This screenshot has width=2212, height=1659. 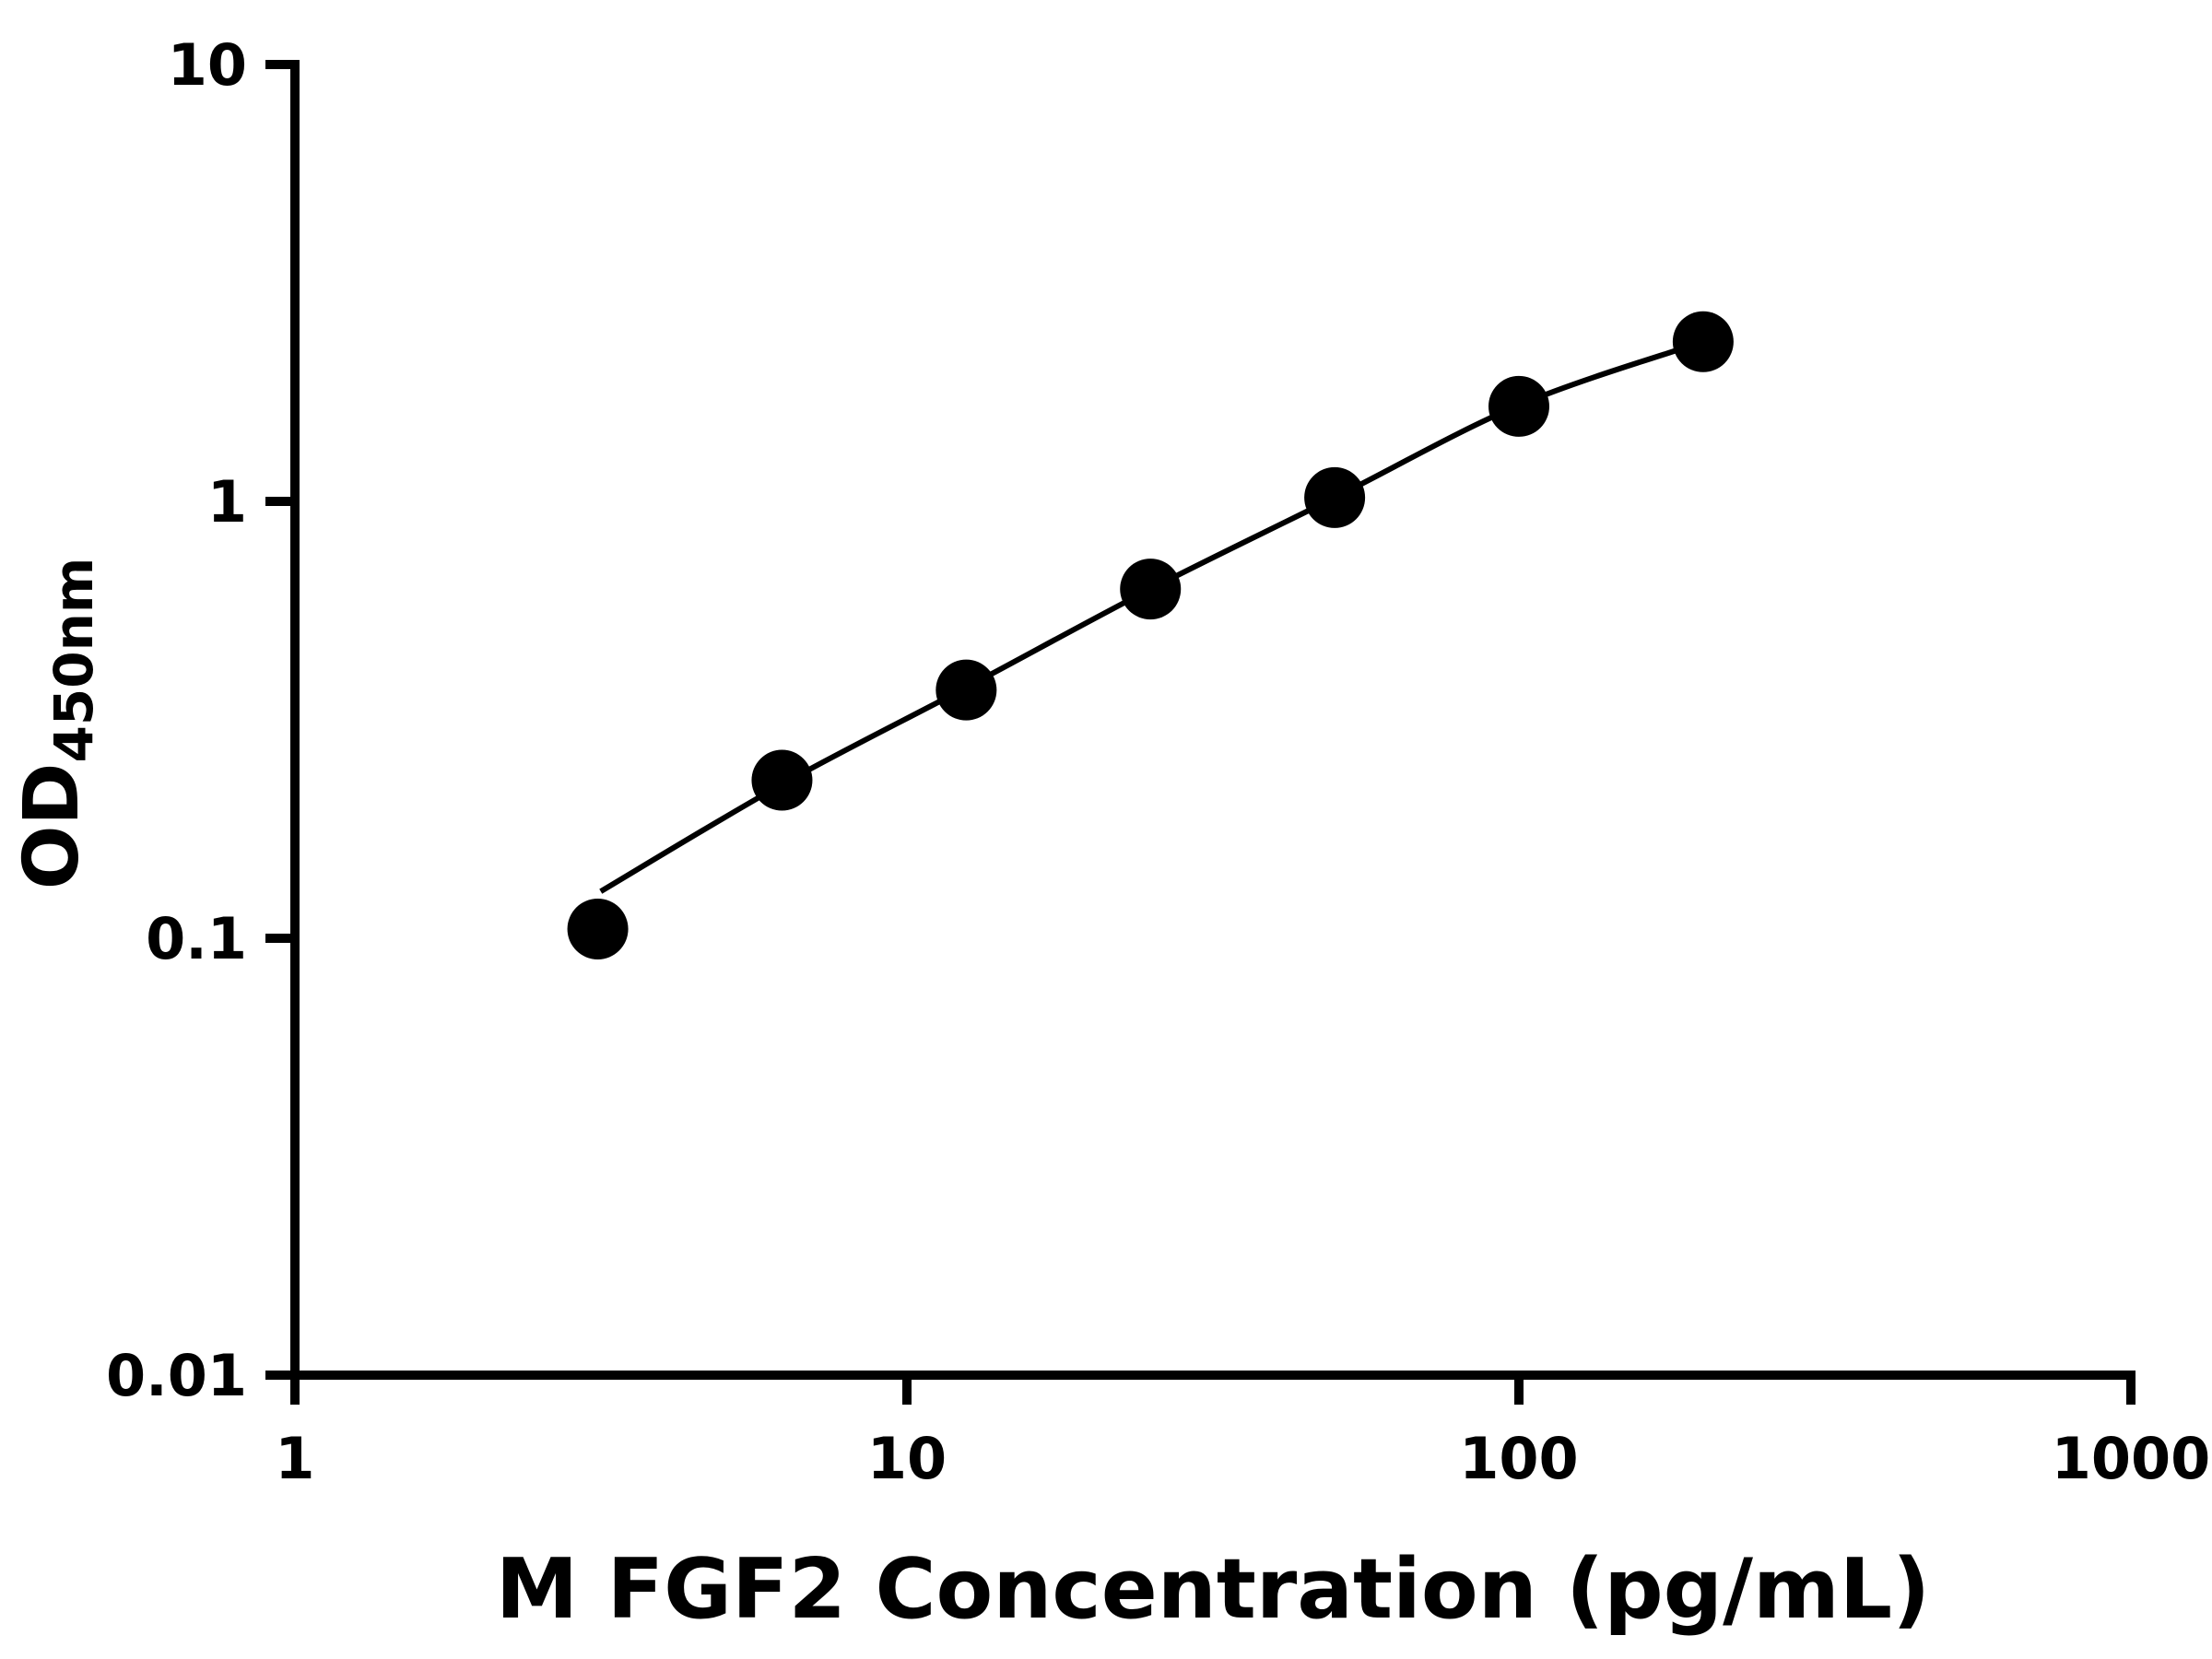 I want to click on y-tick-label-1: 1, so click(x=227, y=501).